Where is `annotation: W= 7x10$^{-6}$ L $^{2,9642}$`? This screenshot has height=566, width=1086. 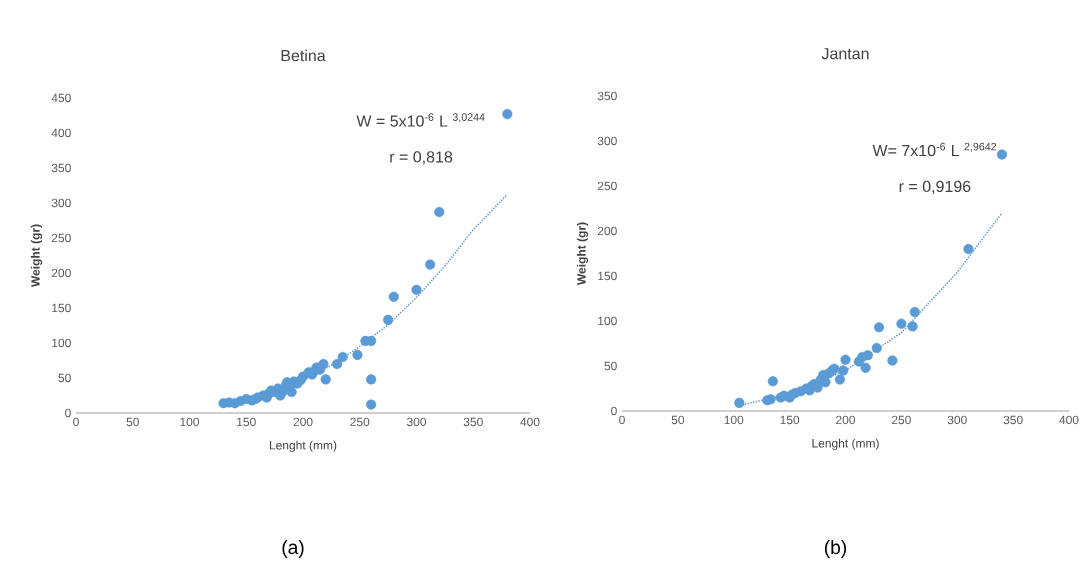
annotation: W= 7x10$^{-6}$ L $^{2,9642}$ is located at coordinates (934, 149).